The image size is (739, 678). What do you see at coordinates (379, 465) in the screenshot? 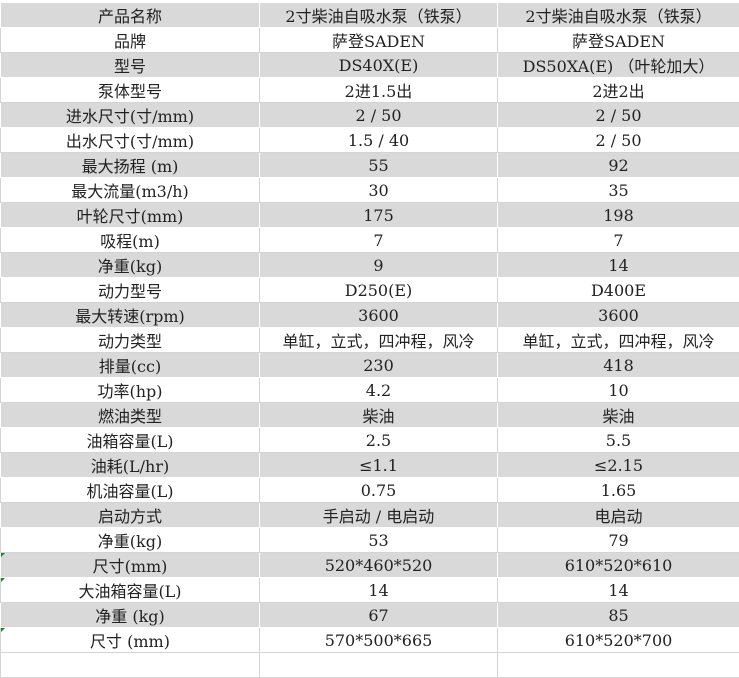
I see `spec-value-cell: ≤1.1` at bounding box center [379, 465].